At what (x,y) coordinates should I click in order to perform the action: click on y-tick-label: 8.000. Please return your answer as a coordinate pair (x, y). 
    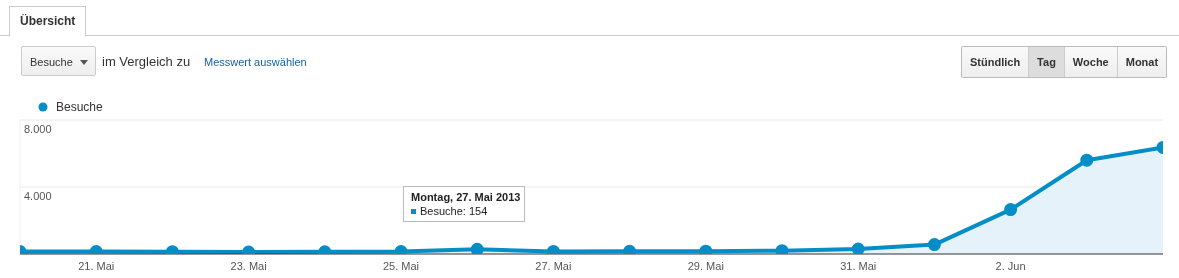
    Looking at the image, I should click on (38, 129).